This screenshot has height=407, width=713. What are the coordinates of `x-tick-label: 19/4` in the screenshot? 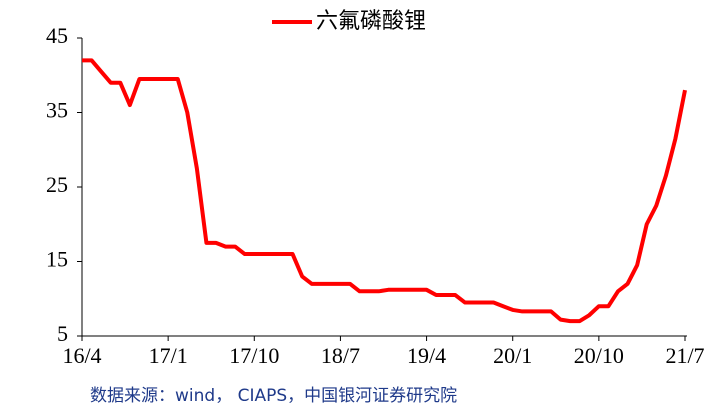 It's located at (426, 355).